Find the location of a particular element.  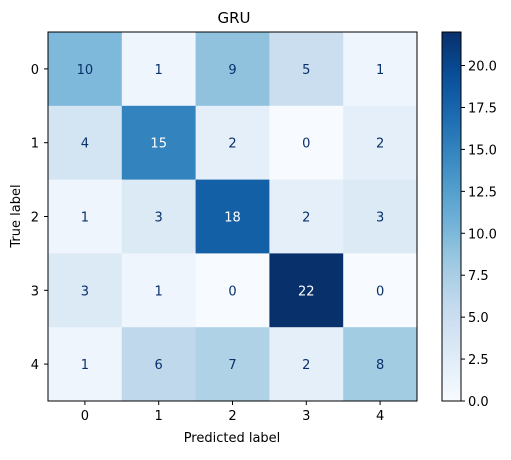

cell-value-label-2-0: 1 is located at coordinates (85, 218).